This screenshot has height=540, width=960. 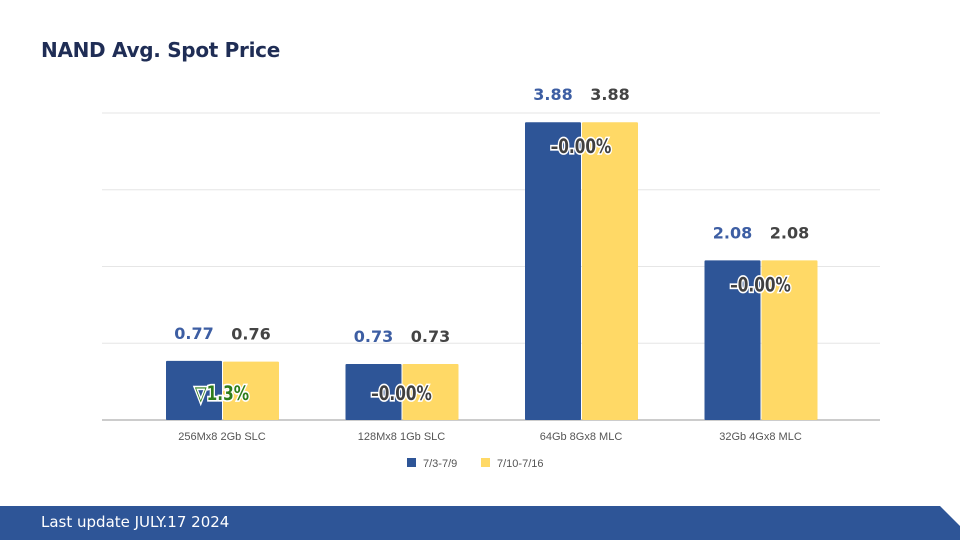 I want to click on x-tick-label: 32Gb 4Gx8 MLC, so click(x=760, y=437).